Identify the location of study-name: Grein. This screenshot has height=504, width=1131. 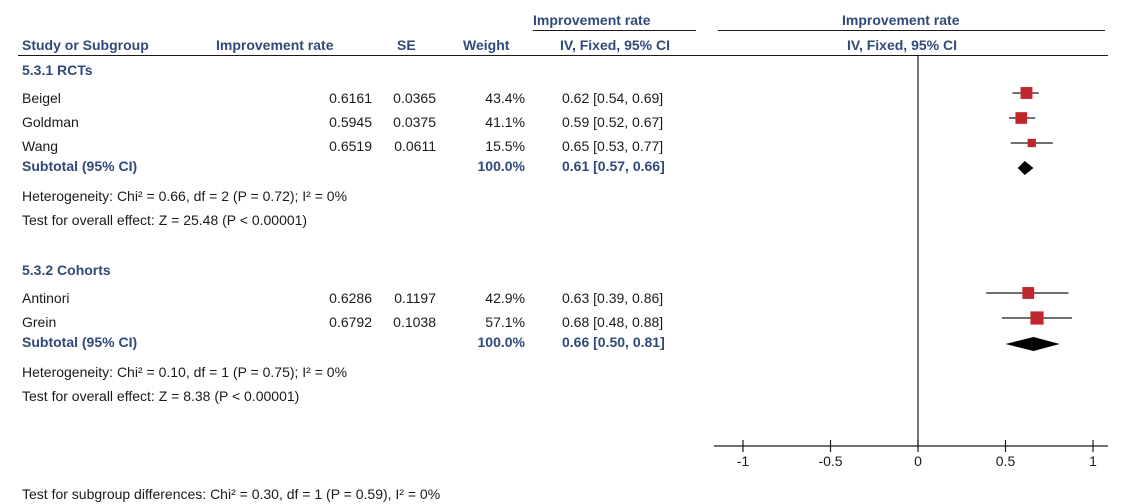
(39, 322).